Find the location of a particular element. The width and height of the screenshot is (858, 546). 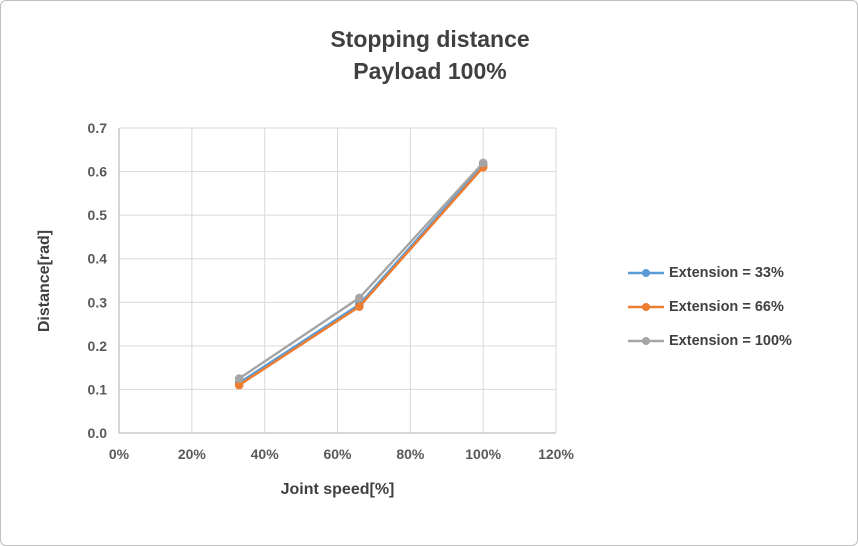

x-tick-label: 40% is located at coordinates (265, 454).